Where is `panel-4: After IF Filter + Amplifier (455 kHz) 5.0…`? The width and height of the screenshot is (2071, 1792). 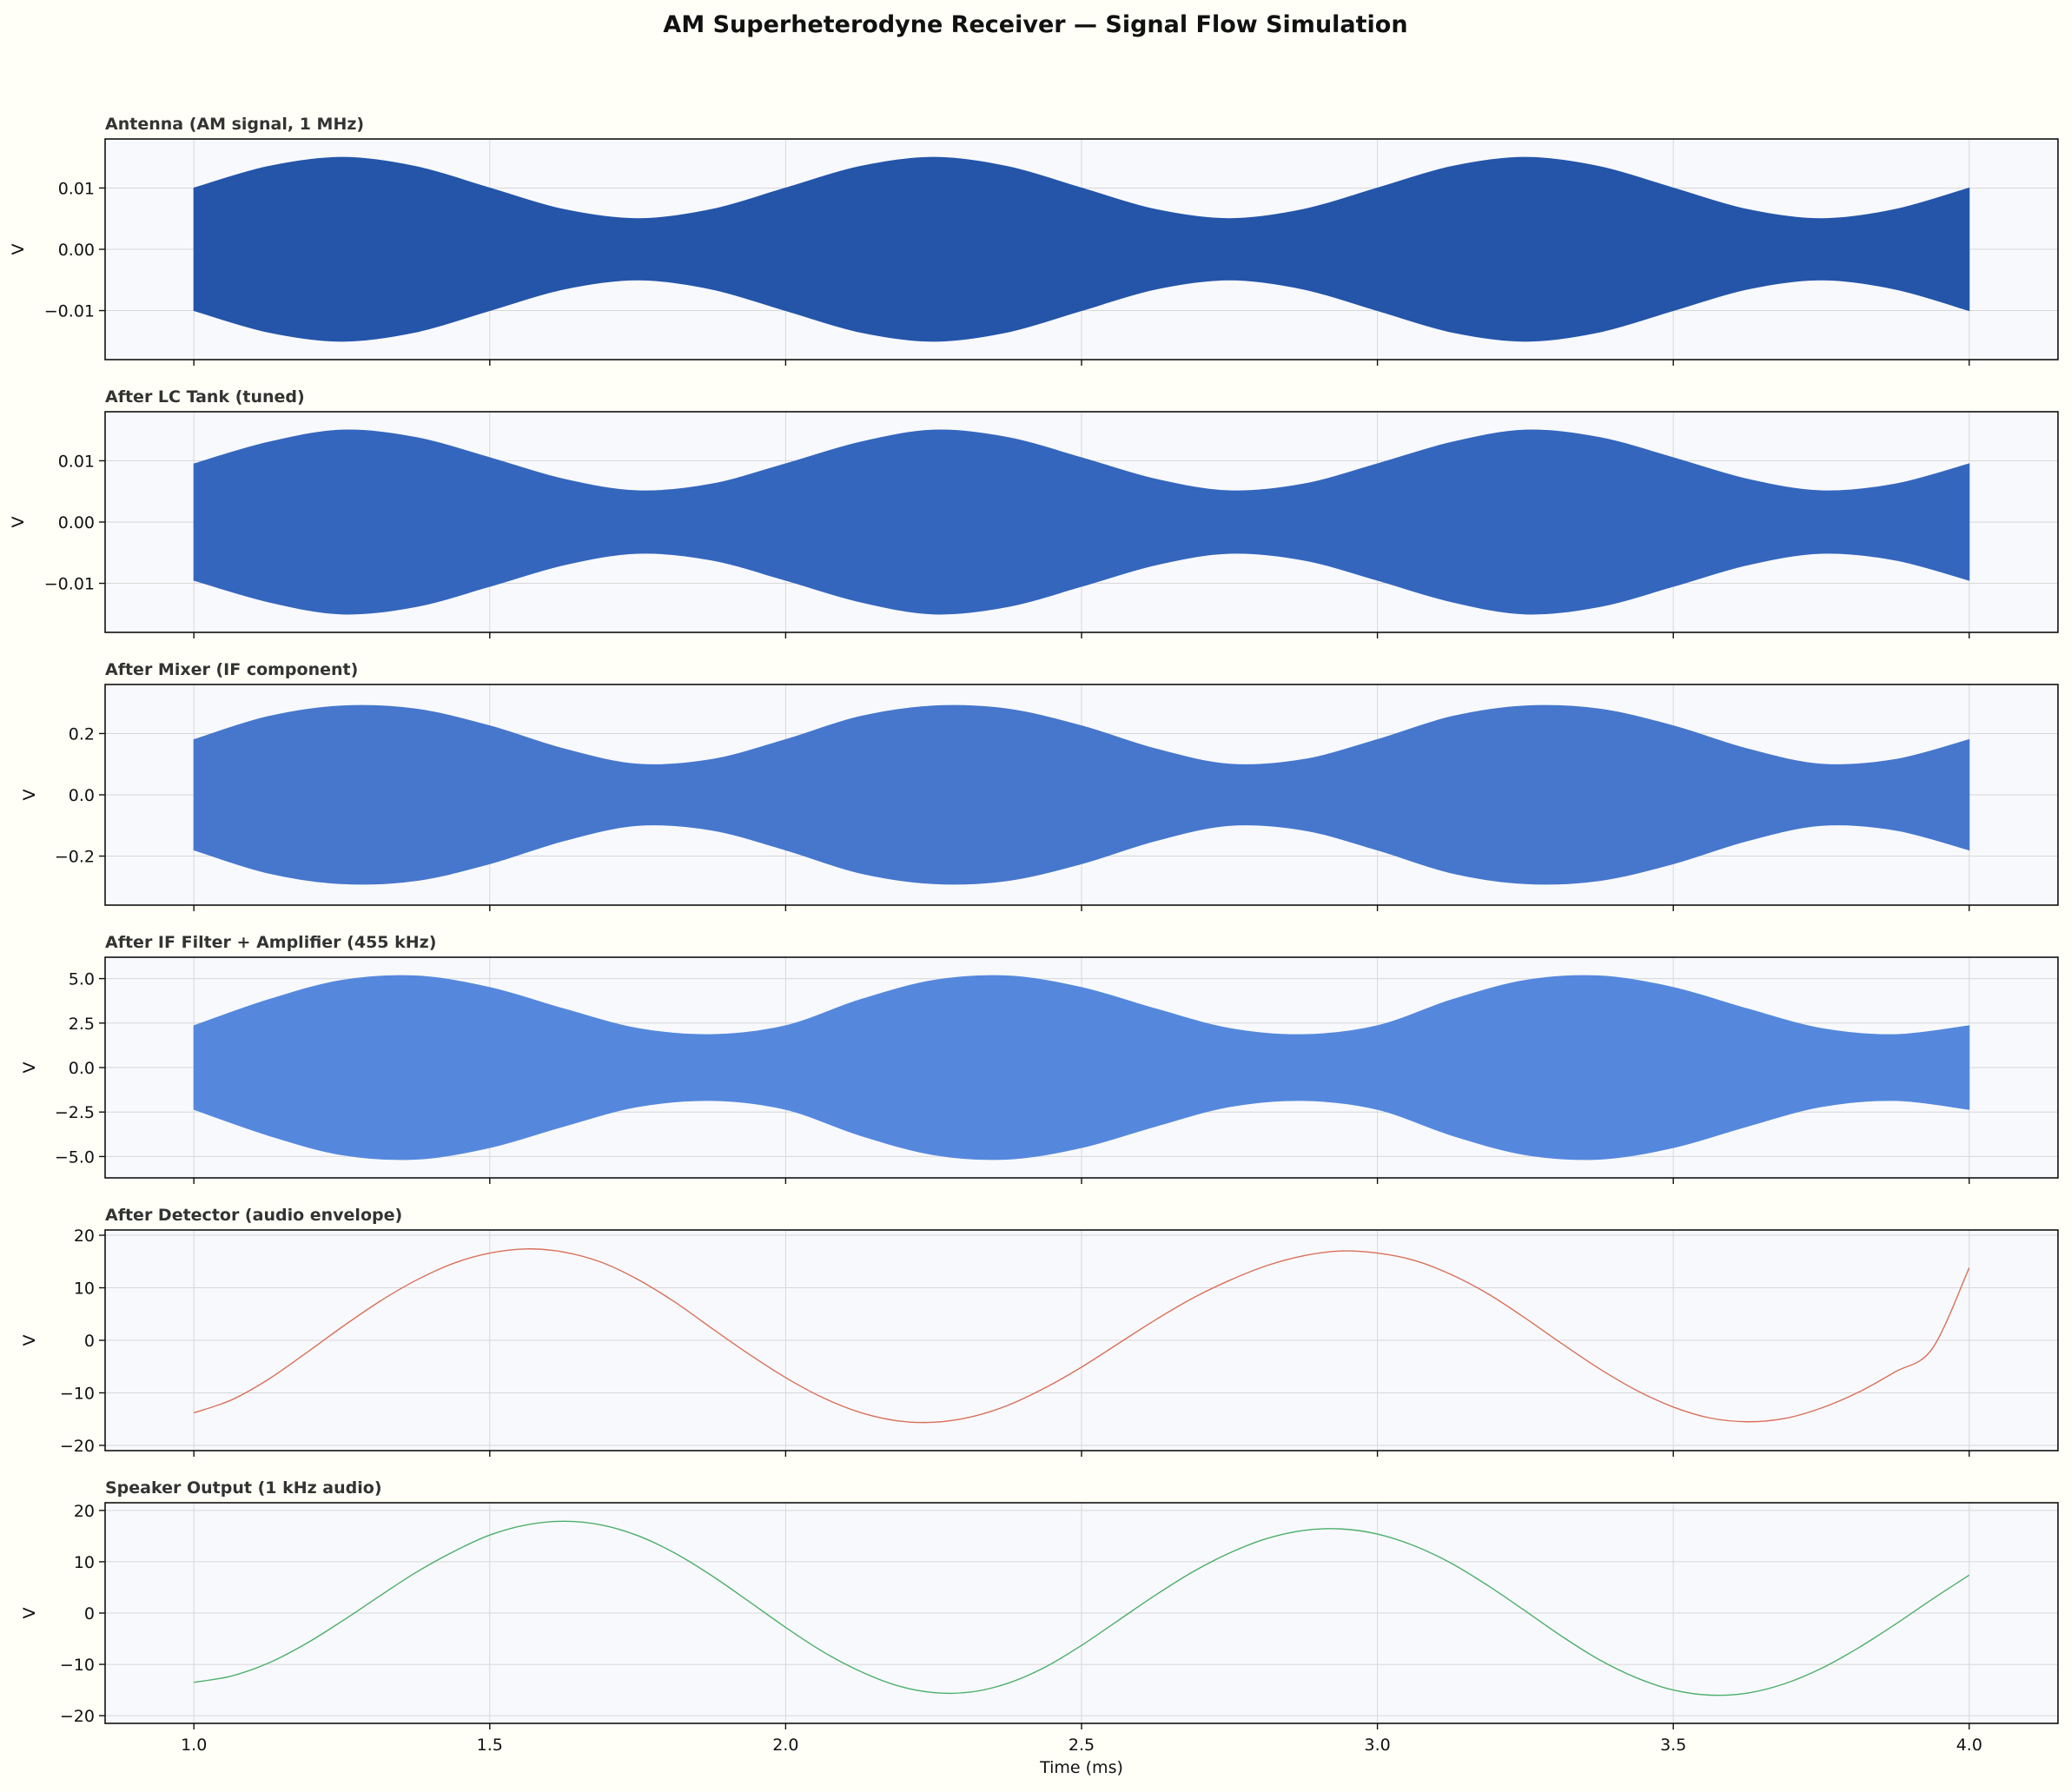 panel-4: After IF Filter + Amplifier (455 kHz) 5.0… is located at coordinates (1039, 1058).